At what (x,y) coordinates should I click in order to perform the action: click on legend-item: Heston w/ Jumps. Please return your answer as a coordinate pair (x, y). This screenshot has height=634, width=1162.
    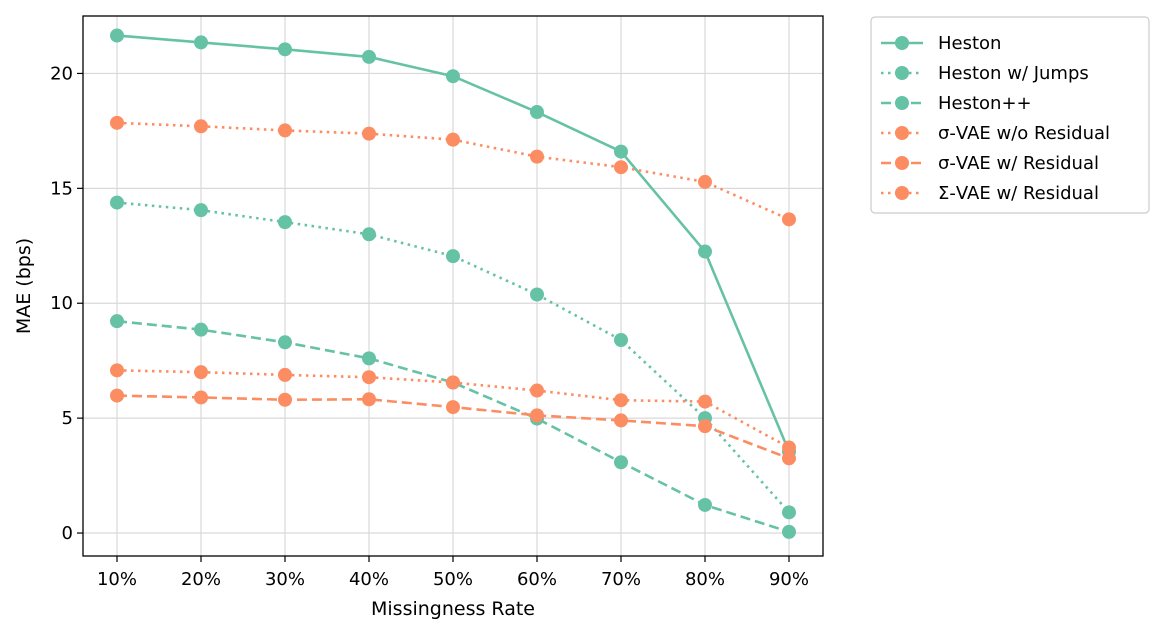
    Looking at the image, I should click on (985, 73).